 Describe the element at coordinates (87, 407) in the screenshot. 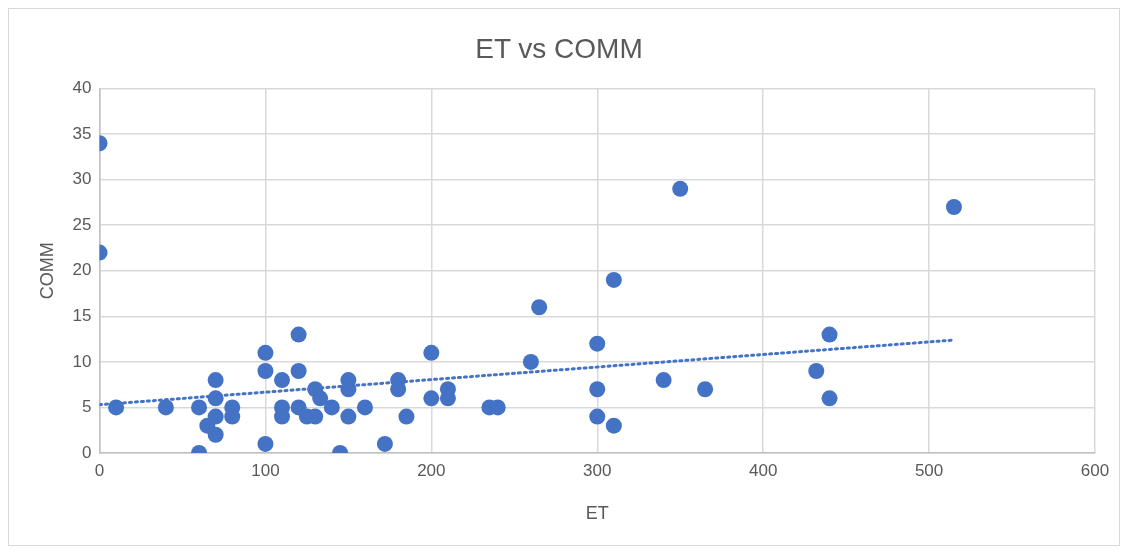

I see `y-tick-label: 5` at that location.